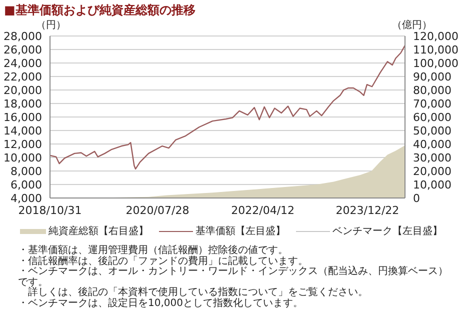 This screenshot has width=462, height=325. I want to click on y2-axis-title: （億円）, so click(412, 25).